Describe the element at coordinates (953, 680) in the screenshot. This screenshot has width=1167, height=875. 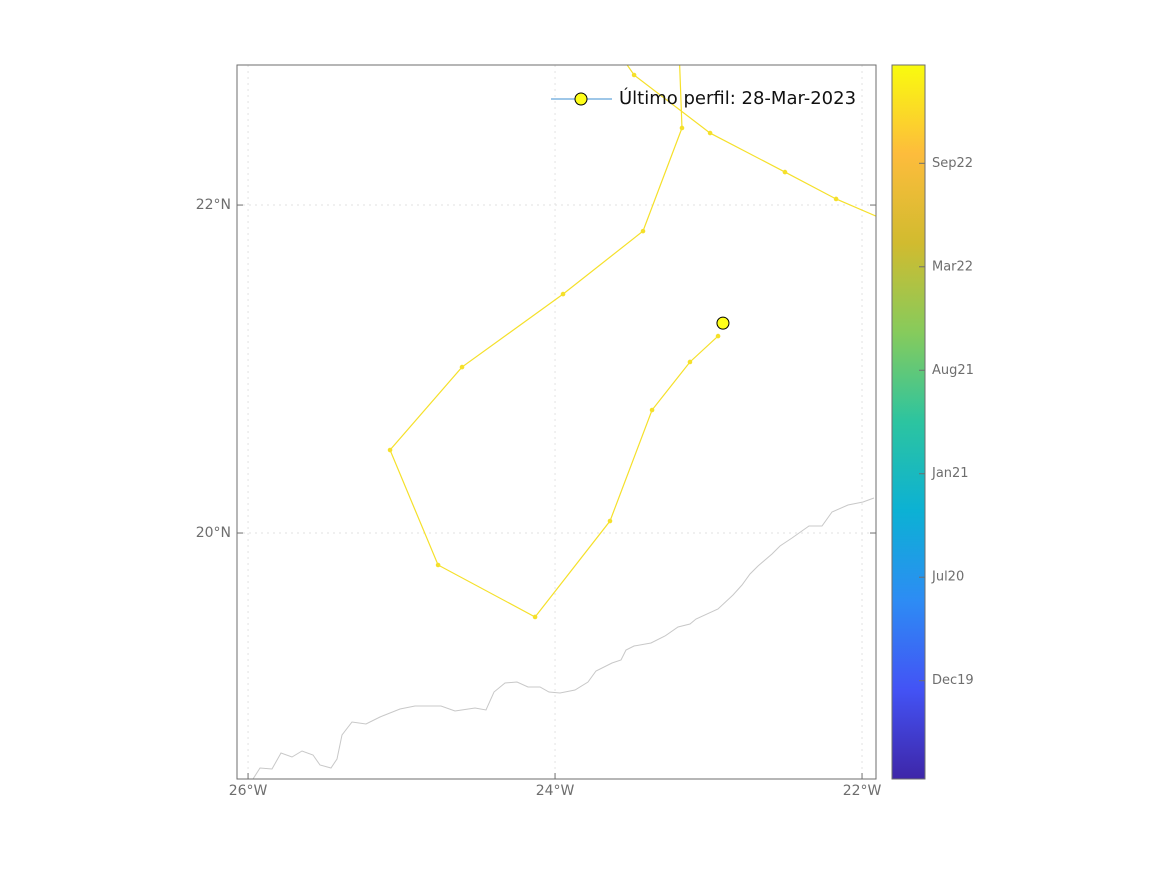
I see `colorbar-tick-label: Dec19` at that location.